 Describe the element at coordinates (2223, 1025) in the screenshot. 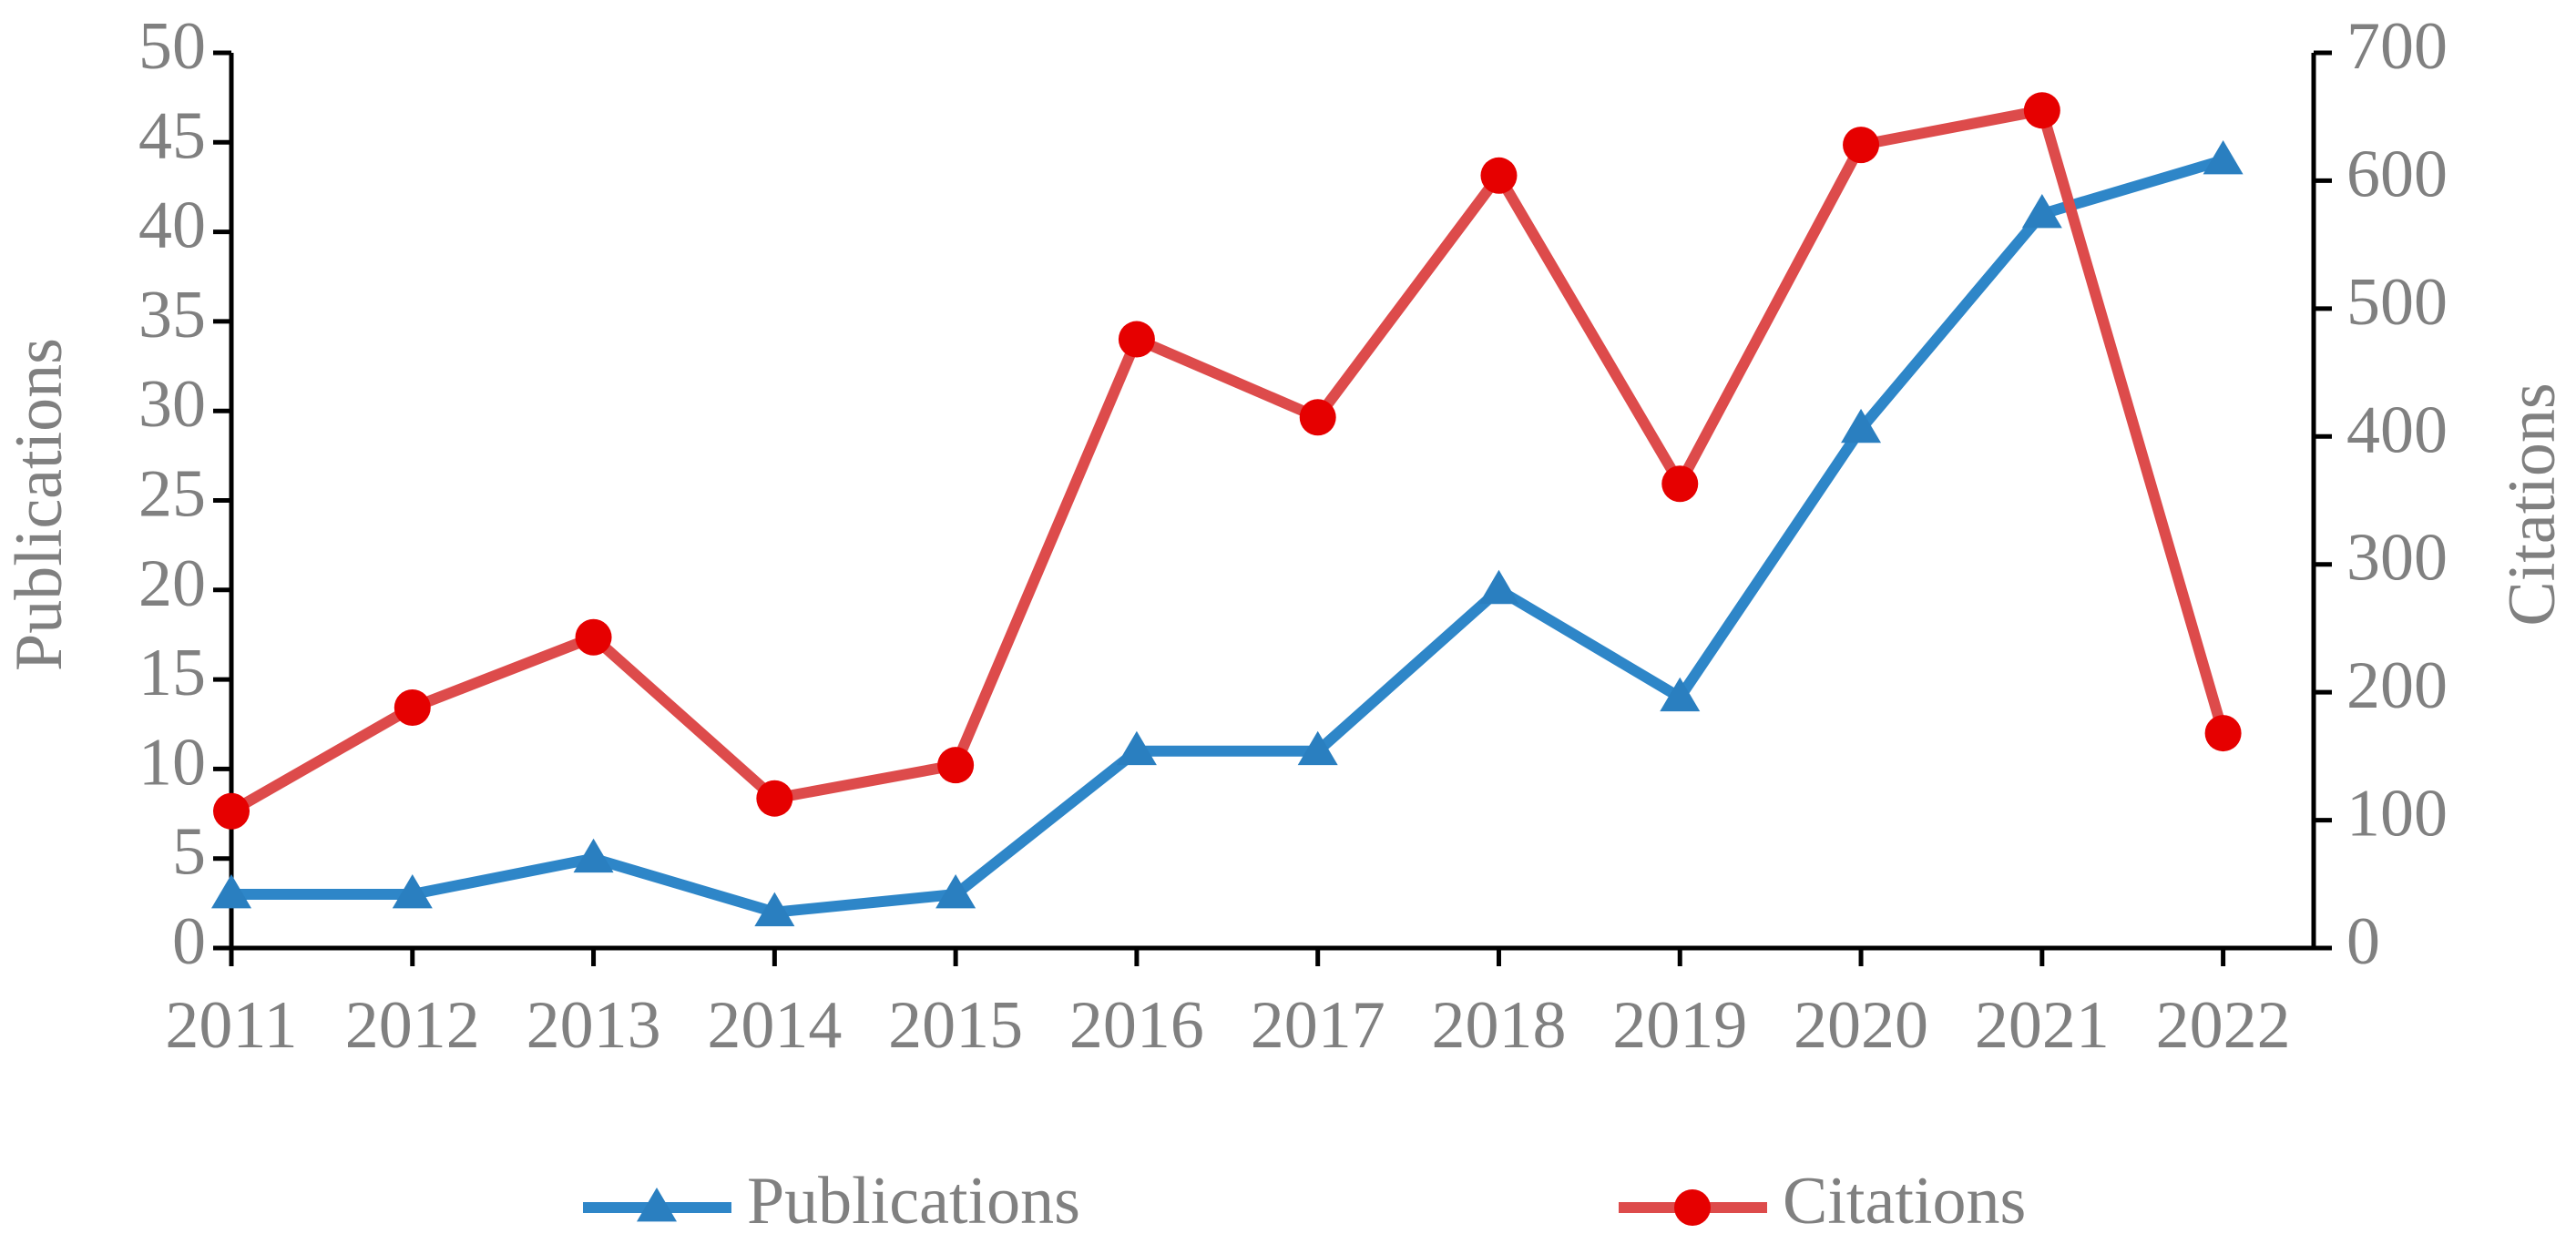

I see `x-tick-label: 2022` at that location.